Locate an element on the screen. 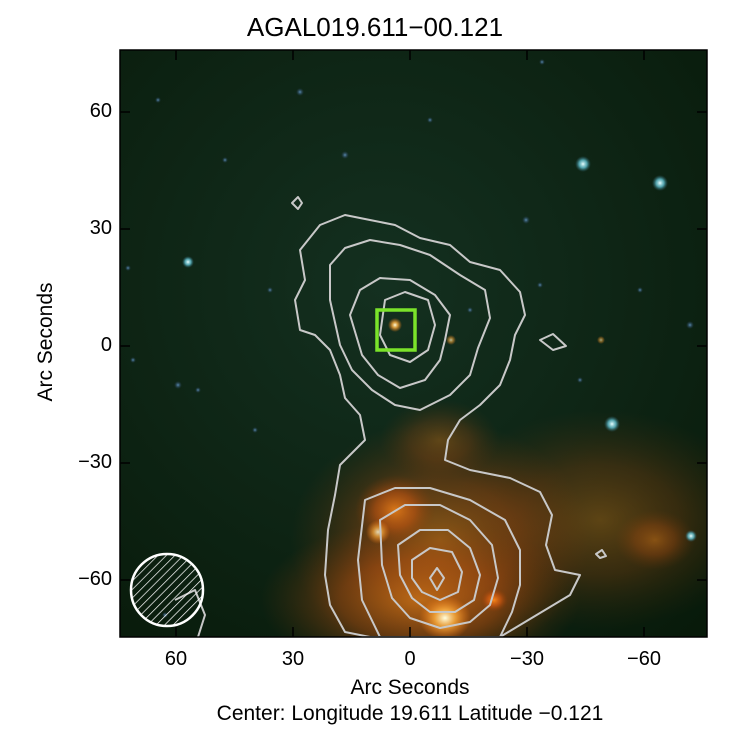 The width and height of the screenshot is (750, 750). y-axis-label: Arc Seconds is located at coordinates (45, 342).